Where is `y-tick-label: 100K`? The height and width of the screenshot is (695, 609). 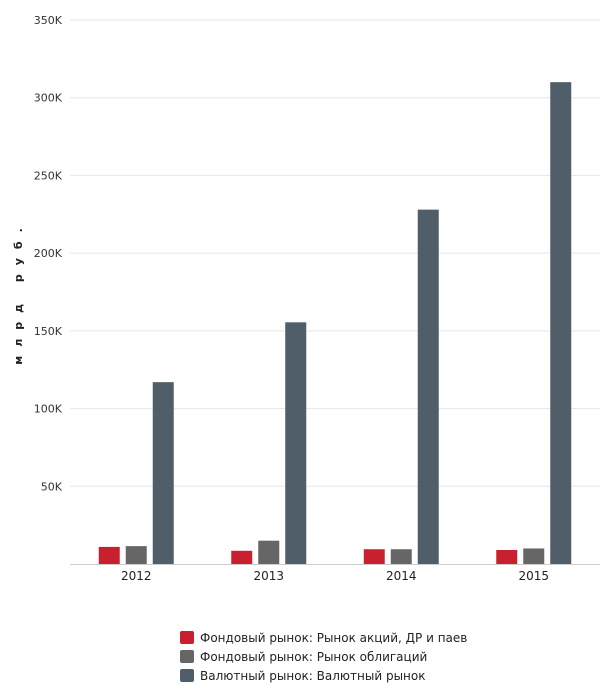 y-tick-label: 100K is located at coordinates (48, 409).